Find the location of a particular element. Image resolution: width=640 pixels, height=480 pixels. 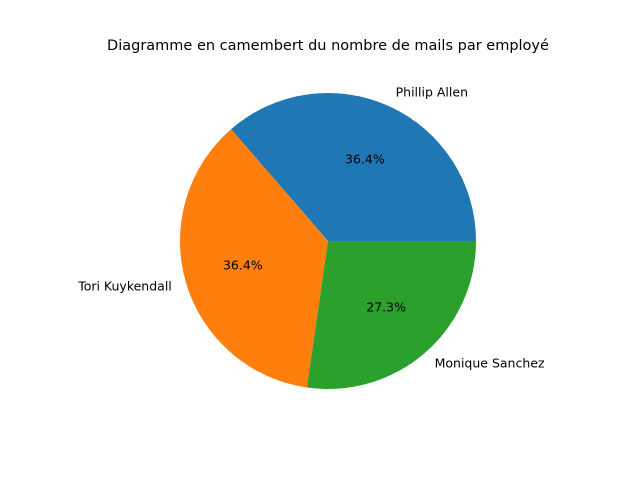

slice-percent-phillip-allen: 36.4% is located at coordinates (365, 159).